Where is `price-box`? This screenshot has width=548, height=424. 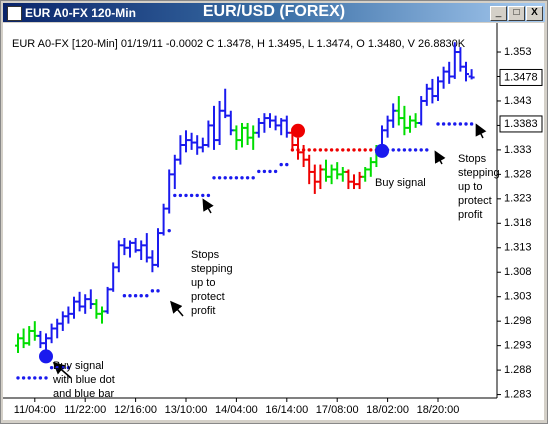
price-box is located at coordinates (521, 124).